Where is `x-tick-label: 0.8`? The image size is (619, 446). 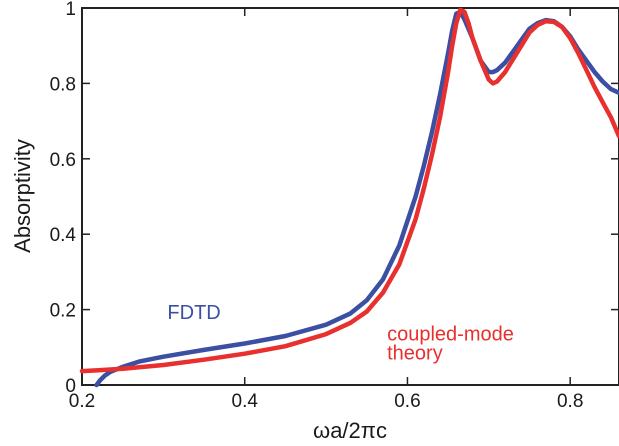
x-tick-label: 0.8 is located at coordinates (570, 401).